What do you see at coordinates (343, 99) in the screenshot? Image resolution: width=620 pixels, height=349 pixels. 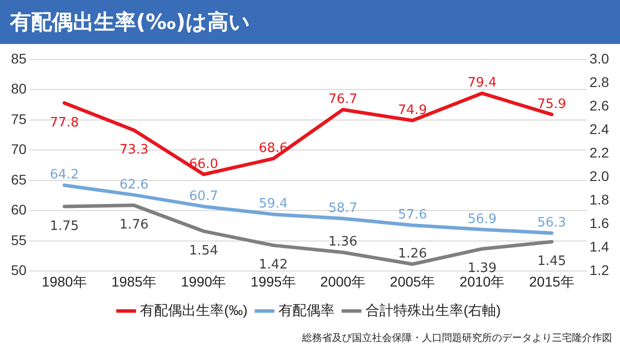 I see `data-label: 76.7` at bounding box center [343, 99].